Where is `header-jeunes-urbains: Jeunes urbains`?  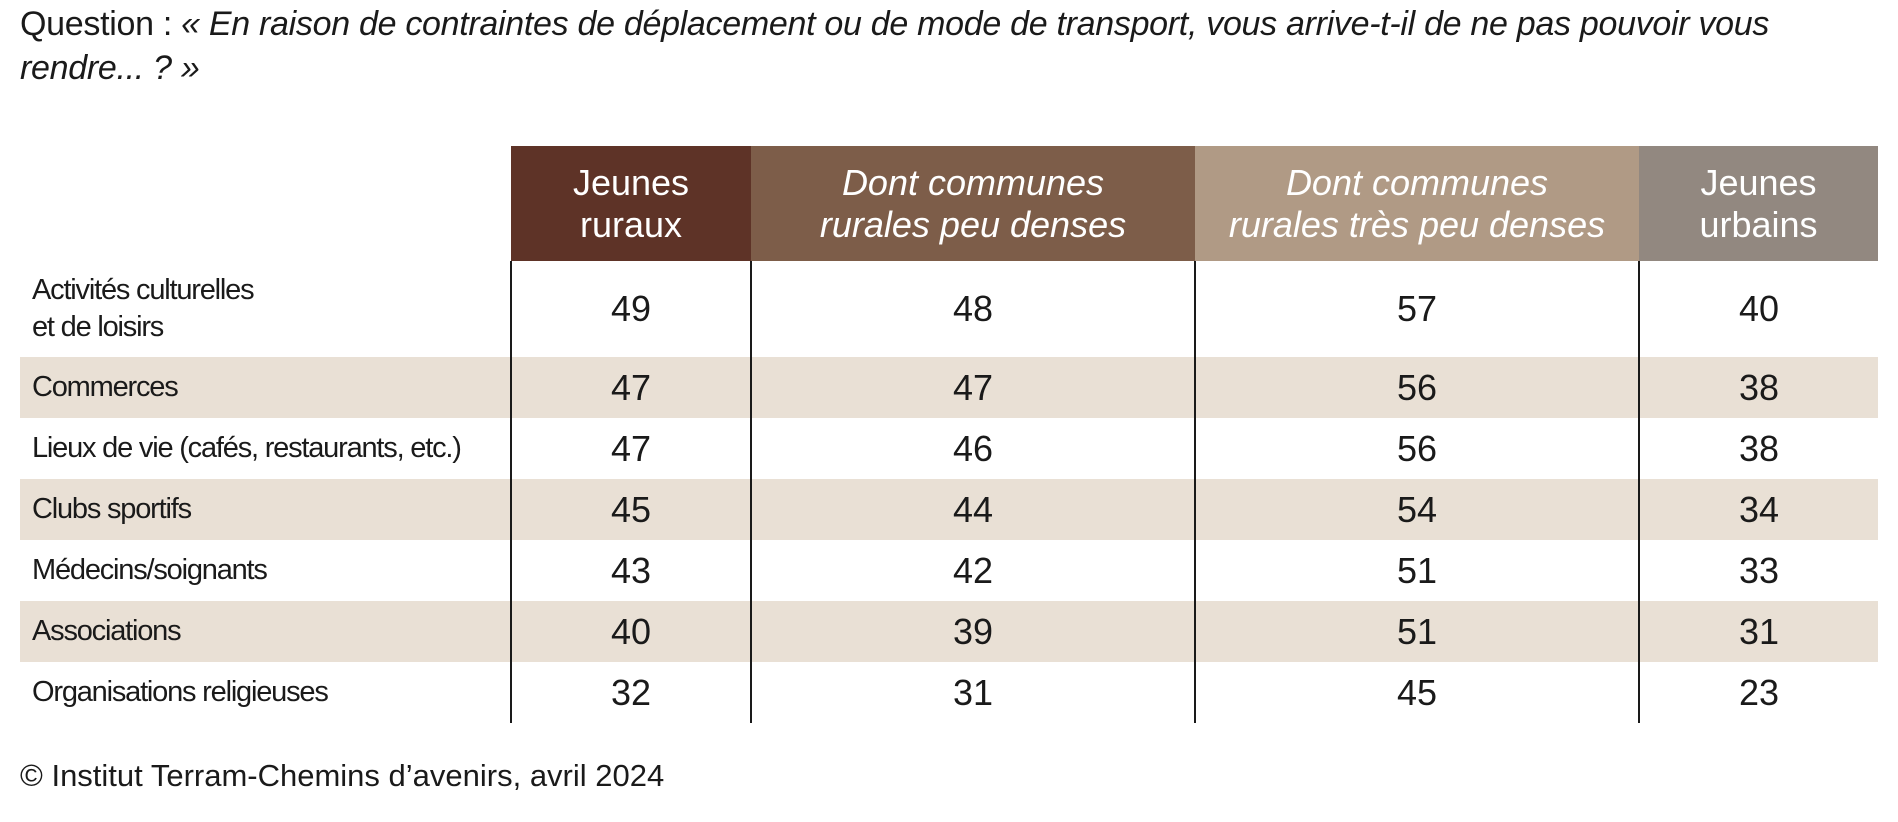 header-jeunes-urbains: Jeunes urbains is located at coordinates (1758, 203).